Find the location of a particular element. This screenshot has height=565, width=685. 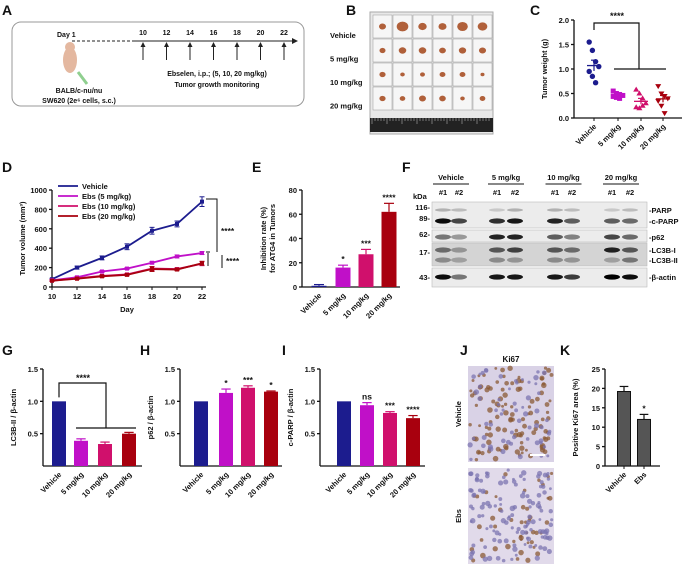

panel-k-significance: * is located at coordinates (644, 408).